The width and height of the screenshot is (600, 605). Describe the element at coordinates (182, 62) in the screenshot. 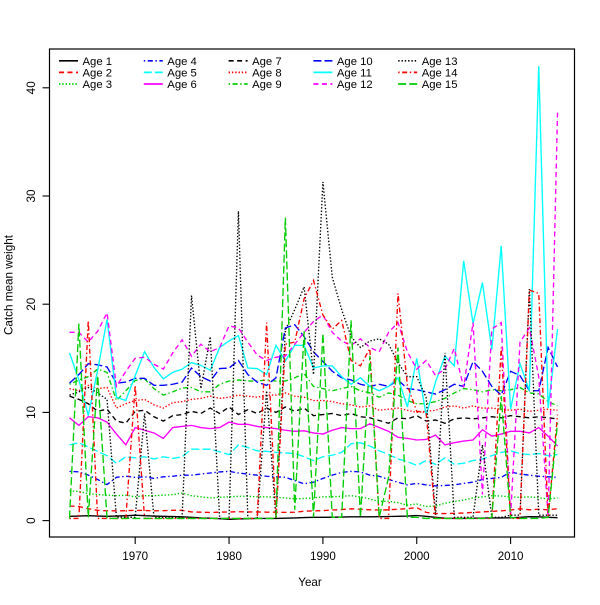

I see `svg-text: Age 4` at that location.